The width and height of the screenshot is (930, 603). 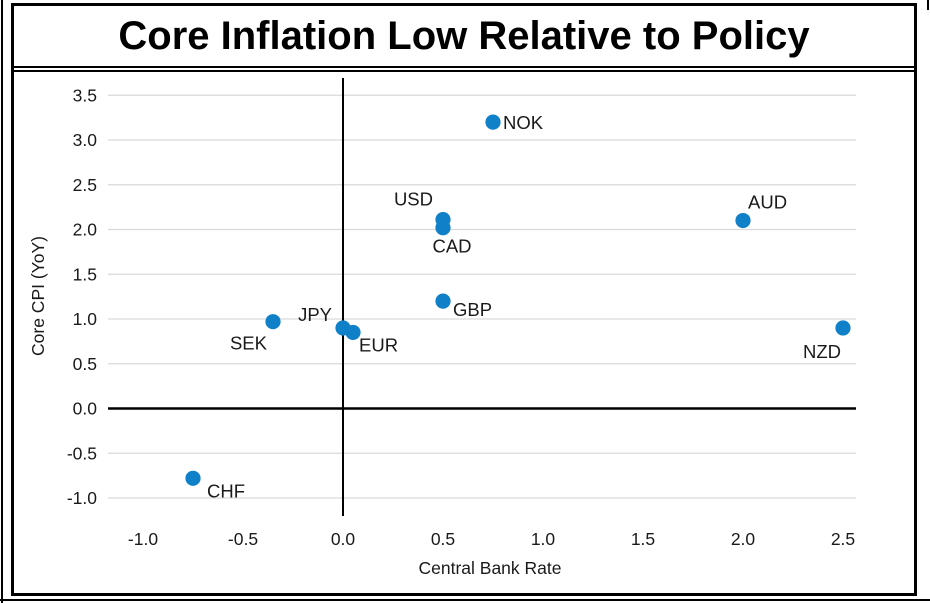 I want to click on y-tick-label: 0.0, so click(x=85, y=409).